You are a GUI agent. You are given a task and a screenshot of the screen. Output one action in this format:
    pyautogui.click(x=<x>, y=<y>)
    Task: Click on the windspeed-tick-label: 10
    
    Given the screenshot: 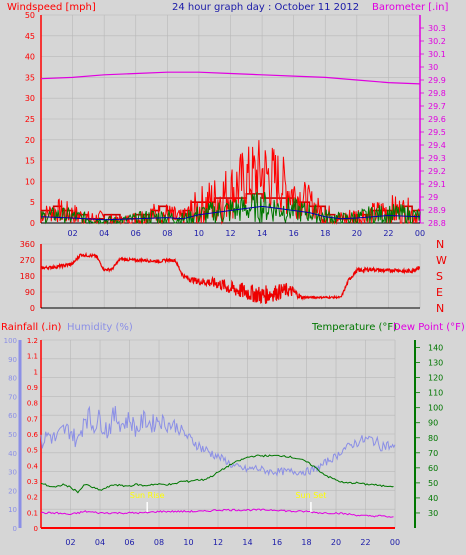 What is the action you would take?
    pyautogui.click(x=30, y=181)
    